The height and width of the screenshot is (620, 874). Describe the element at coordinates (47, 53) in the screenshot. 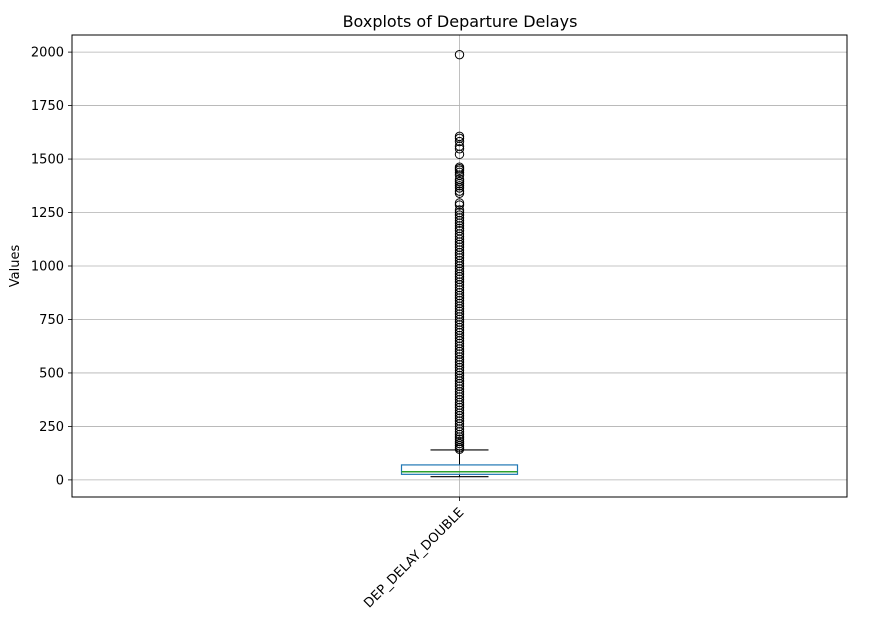

I see `y-tick-label: 2000` at that location.